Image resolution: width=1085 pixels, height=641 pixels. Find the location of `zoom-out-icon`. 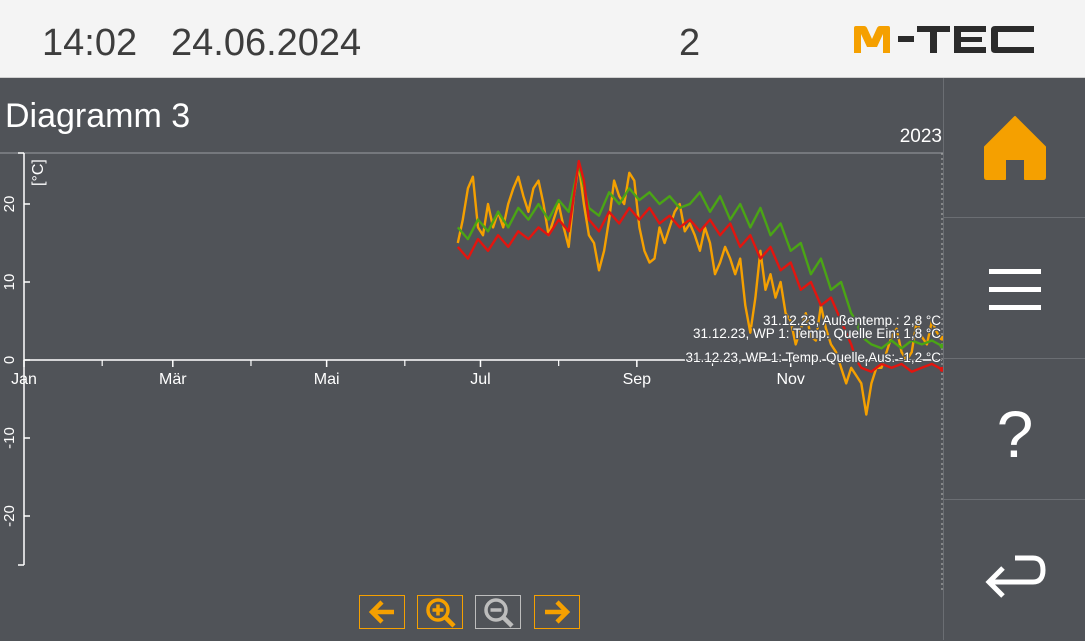

zoom-out-icon is located at coordinates (499, 613).